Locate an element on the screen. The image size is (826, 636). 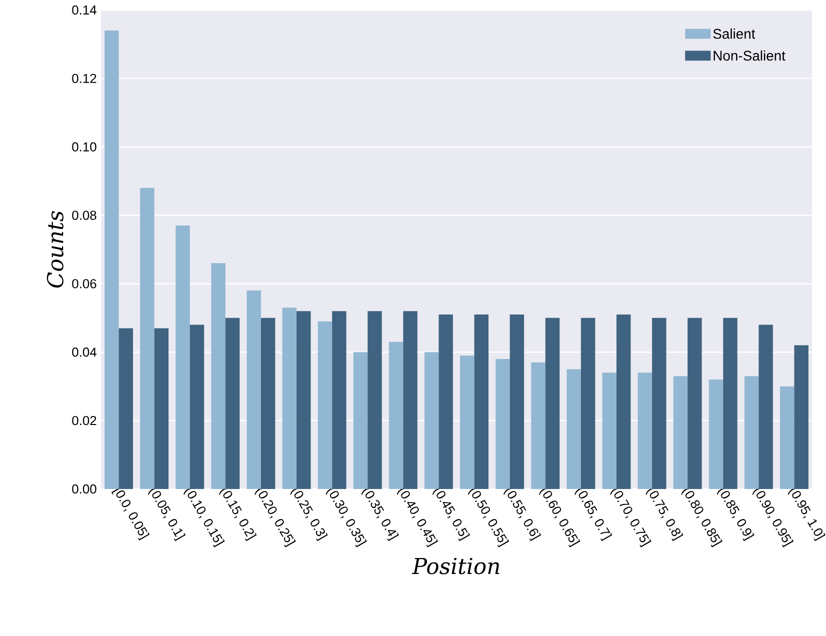
y-tick-label: 0.12 is located at coordinates (84, 79).